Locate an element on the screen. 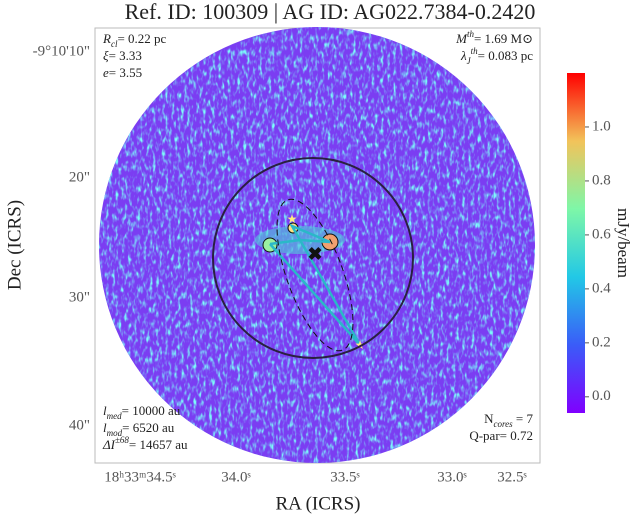 This screenshot has height=520, width=636. annotation-part: ΔI is located at coordinates (109, 444).